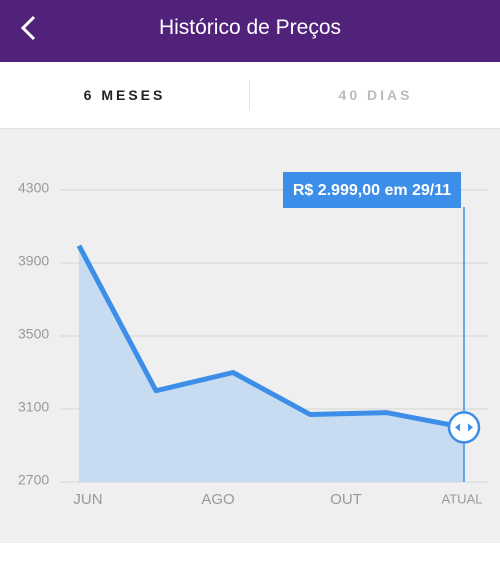 Image resolution: width=500 pixels, height=575 pixels. I want to click on y-tick-label: 3900, so click(33, 261).